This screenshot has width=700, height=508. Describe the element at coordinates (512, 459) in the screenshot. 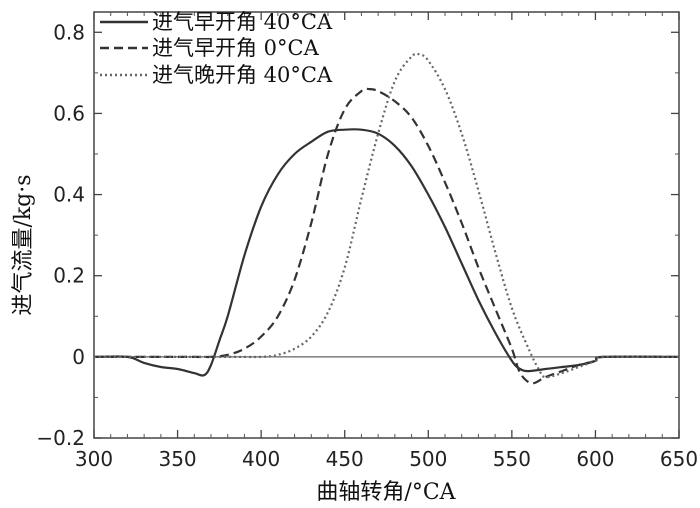

I see `x-tick-label: 550` at that location.